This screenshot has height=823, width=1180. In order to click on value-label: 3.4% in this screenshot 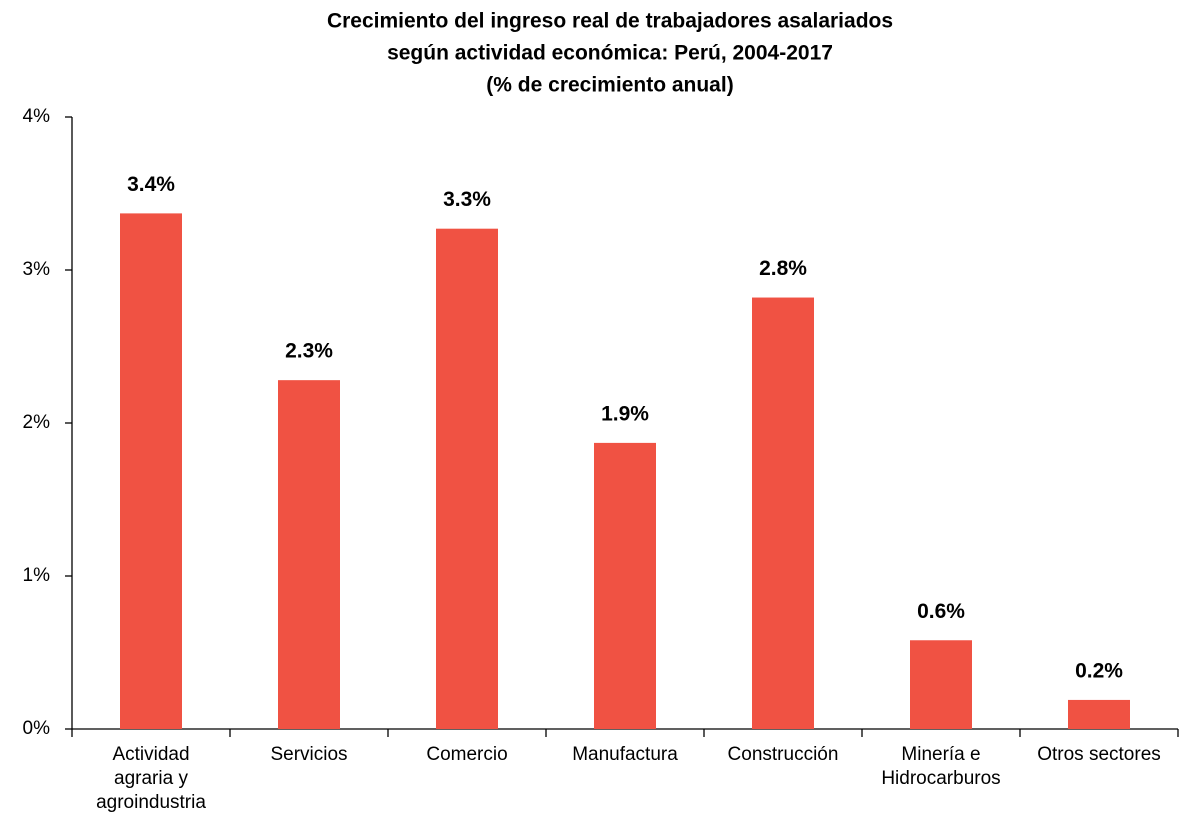, I will do `click(151, 184)`.